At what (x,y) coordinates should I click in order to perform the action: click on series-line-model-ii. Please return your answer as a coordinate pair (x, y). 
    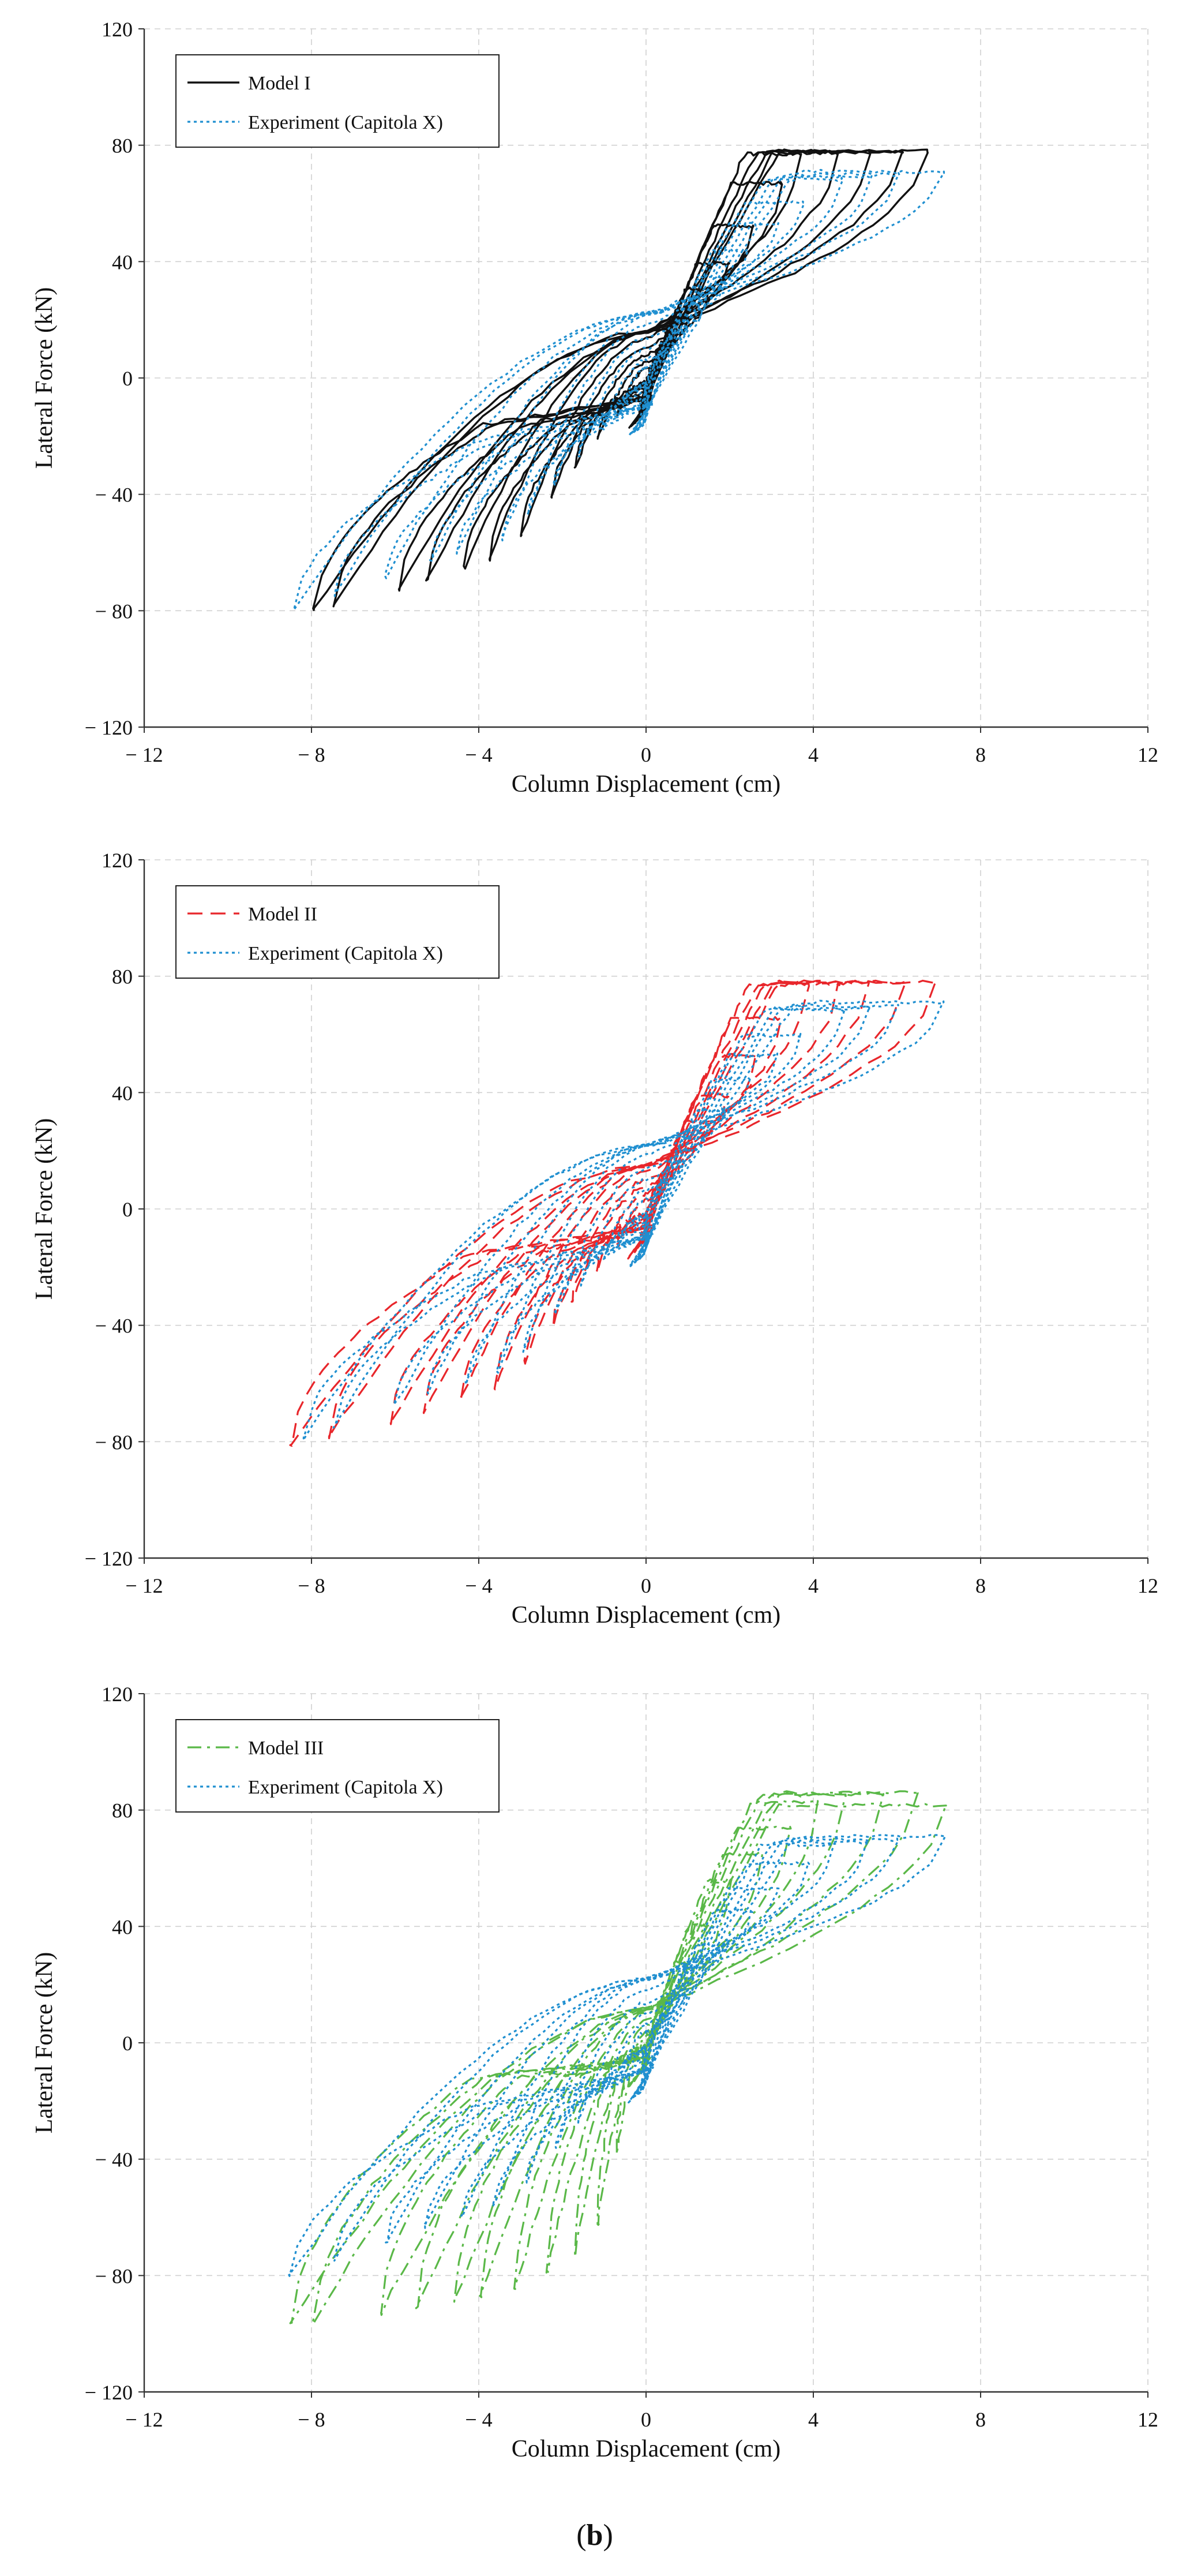
    Looking at the image, I should click on (613, 1213).